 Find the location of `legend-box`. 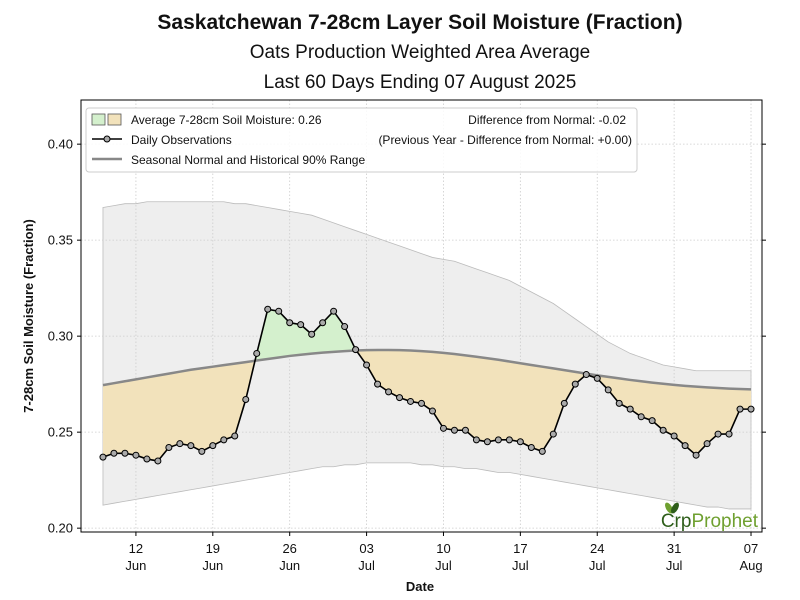

legend-box is located at coordinates (361, 140).